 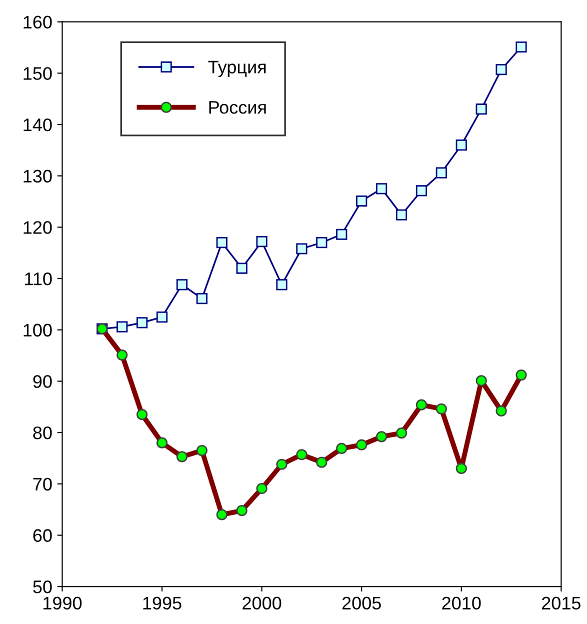 What do you see at coordinates (38, 176) in the screenshot?
I see `y-tick-label: 130` at bounding box center [38, 176].